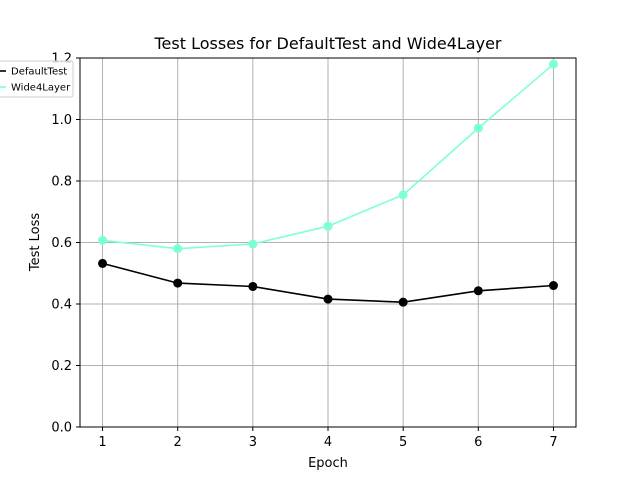 The width and height of the screenshot is (640, 480). What do you see at coordinates (178, 442) in the screenshot?
I see `x-tick-label: 2` at bounding box center [178, 442].